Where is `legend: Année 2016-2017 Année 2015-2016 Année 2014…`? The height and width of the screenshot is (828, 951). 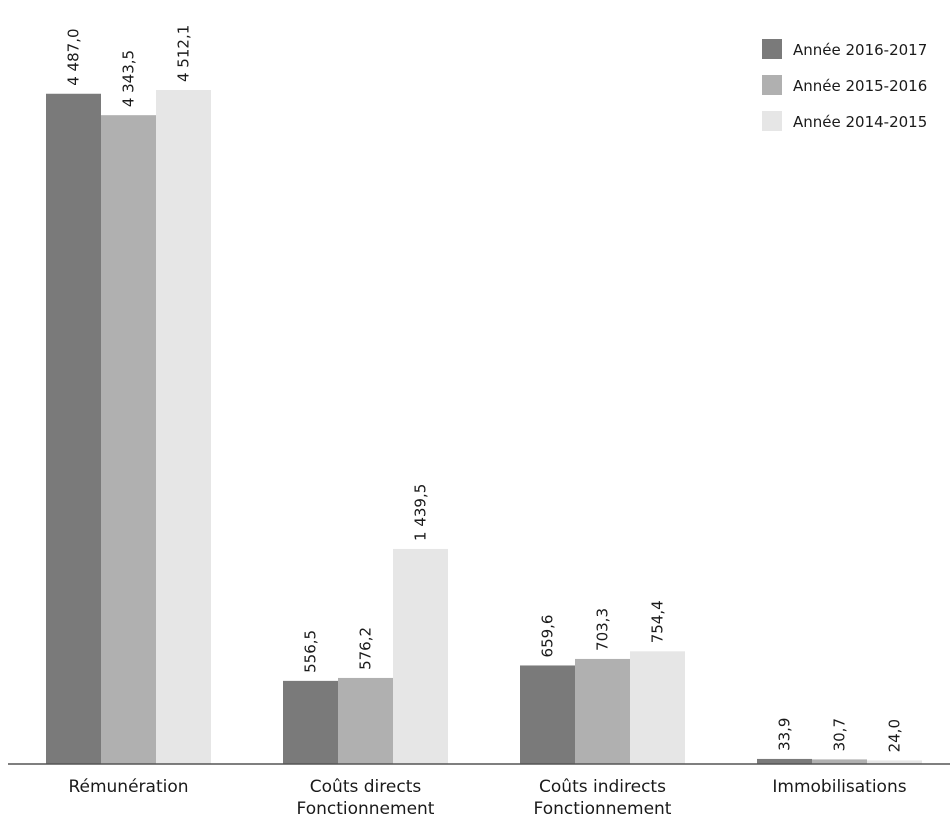 legend: Année 2016-2017 Année 2015-2016 Année 2014… is located at coordinates (844, 85).